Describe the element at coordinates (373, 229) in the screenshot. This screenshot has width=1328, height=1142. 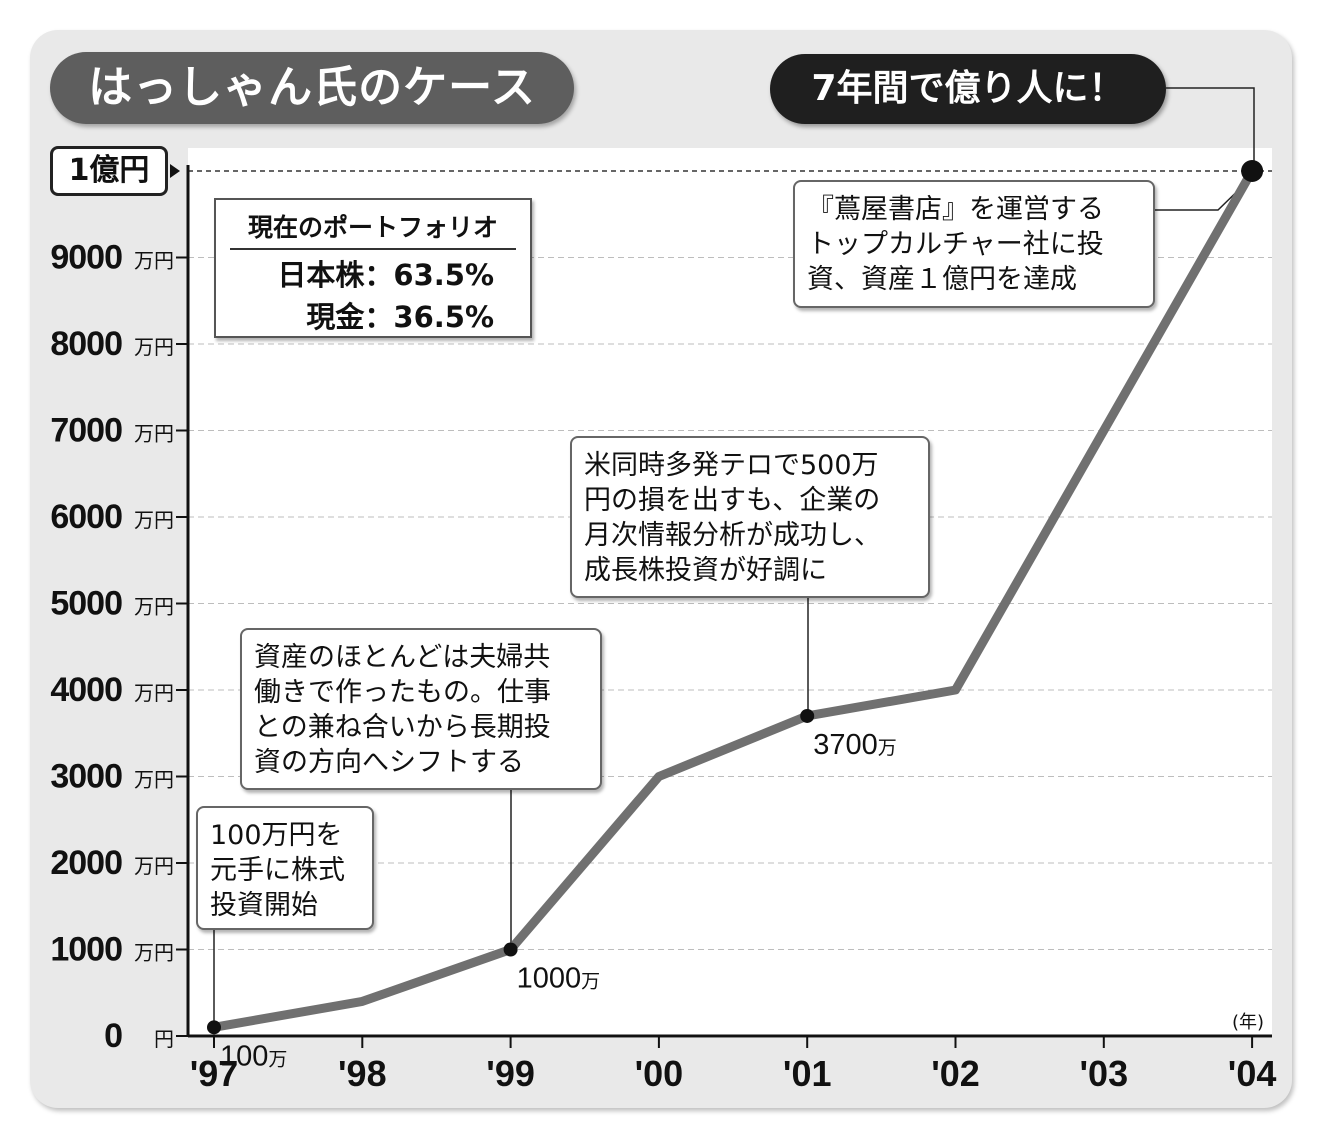
I see `portfolio-title: 現在のポートフォリオ` at that location.